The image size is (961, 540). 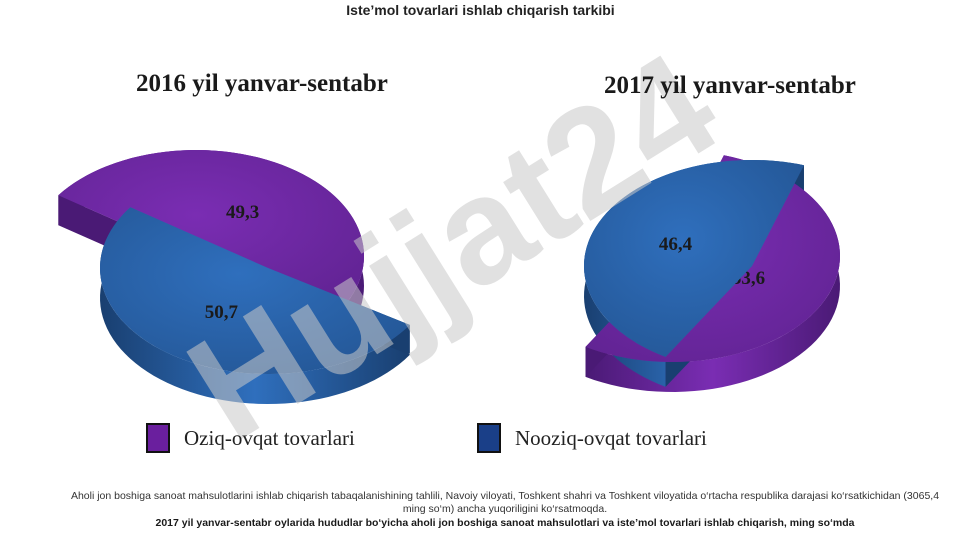 What do you see at coordinates (730, 85) in the screenshot?
I see `chart-title-2017: 2017 yil yanvar-sentabr` at bounding box center [730, 85].